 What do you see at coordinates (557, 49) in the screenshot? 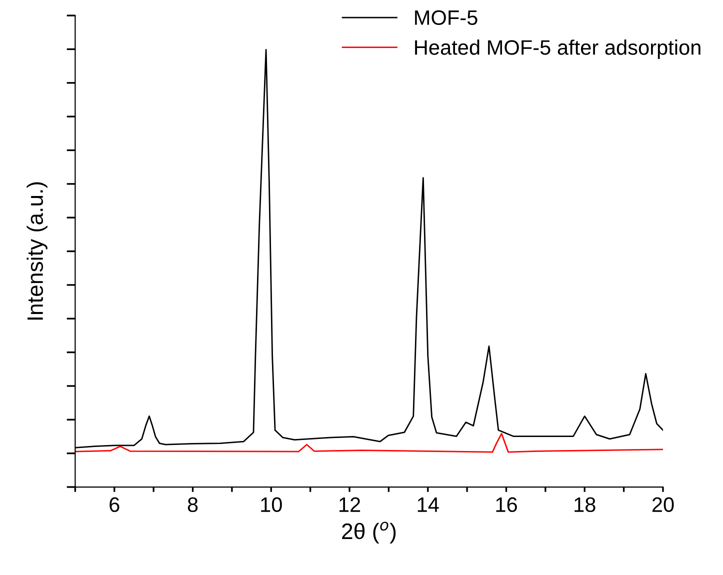
I see `legend-label: Heated MOF-5 after adsorption` at bounding box center [557, 49].